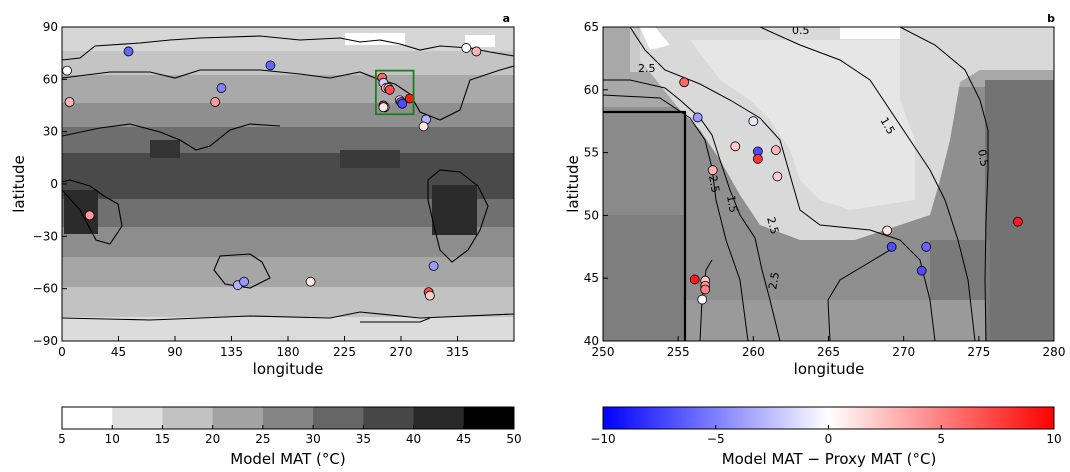 Image resolution: width=1070 pixels, height=472 pixels. What do you see at coordinates (941, 439) in the screenshot?
I see `colorbar-tick-label: 5` at bounding box center [941, 439].